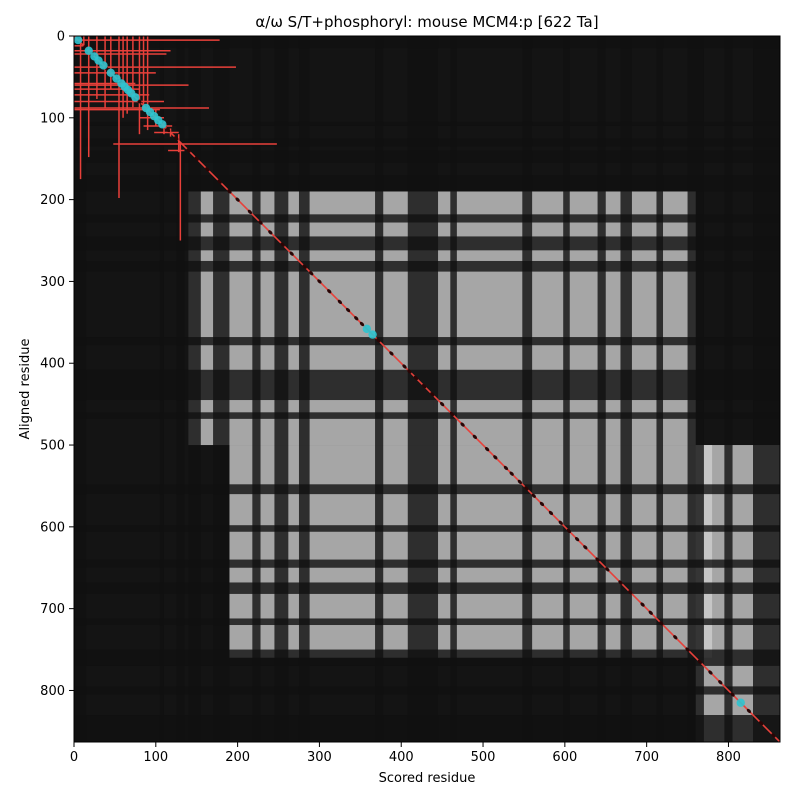 Image resolution: width=800 pixels, height=800 pixels. What do you see at coordinates (646, 757) in the screenshot?
I see `x-tick-label: 700` at bounding box center [646, 757].